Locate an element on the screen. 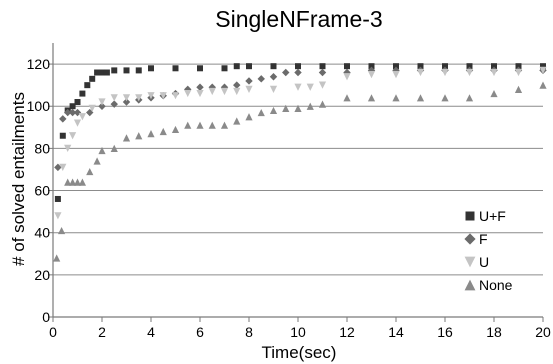  x-tick-label: 6 is located at coordinates (200, 332).